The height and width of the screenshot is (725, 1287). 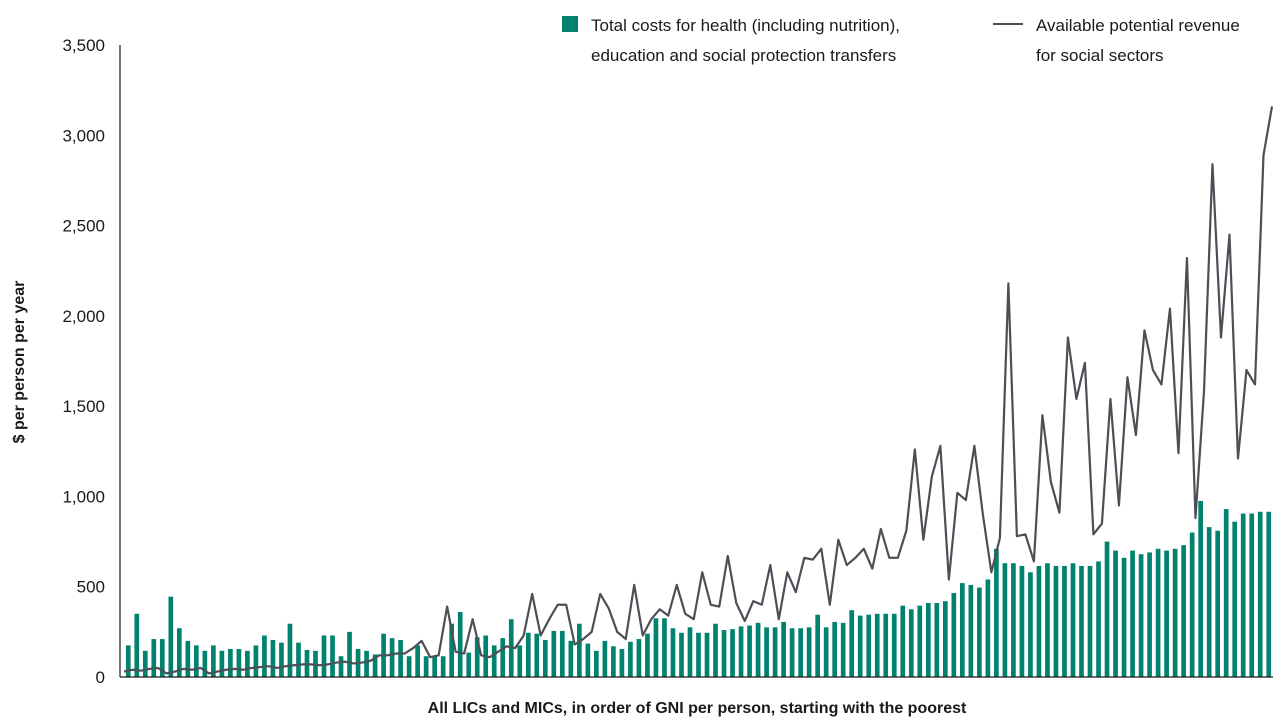 I want to click on y-axis-title: $ per person per year, so click(x=19, y=362).